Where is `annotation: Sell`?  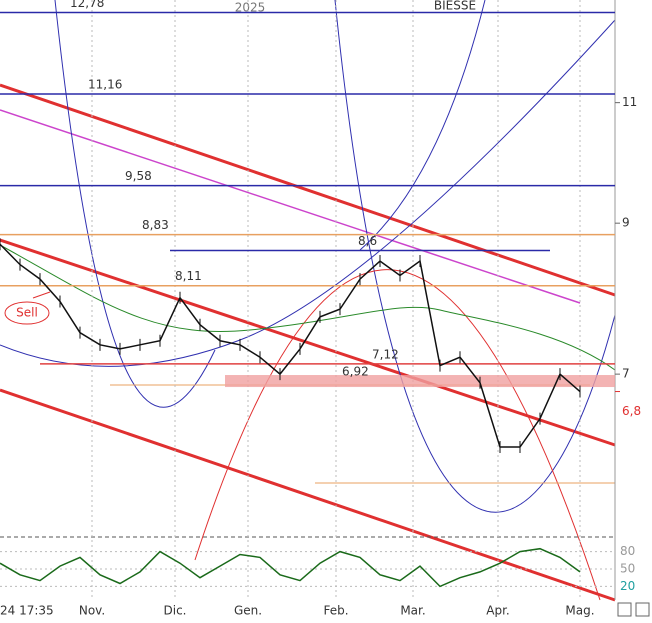
annotation: Sell is located at coordinates (27, 313).